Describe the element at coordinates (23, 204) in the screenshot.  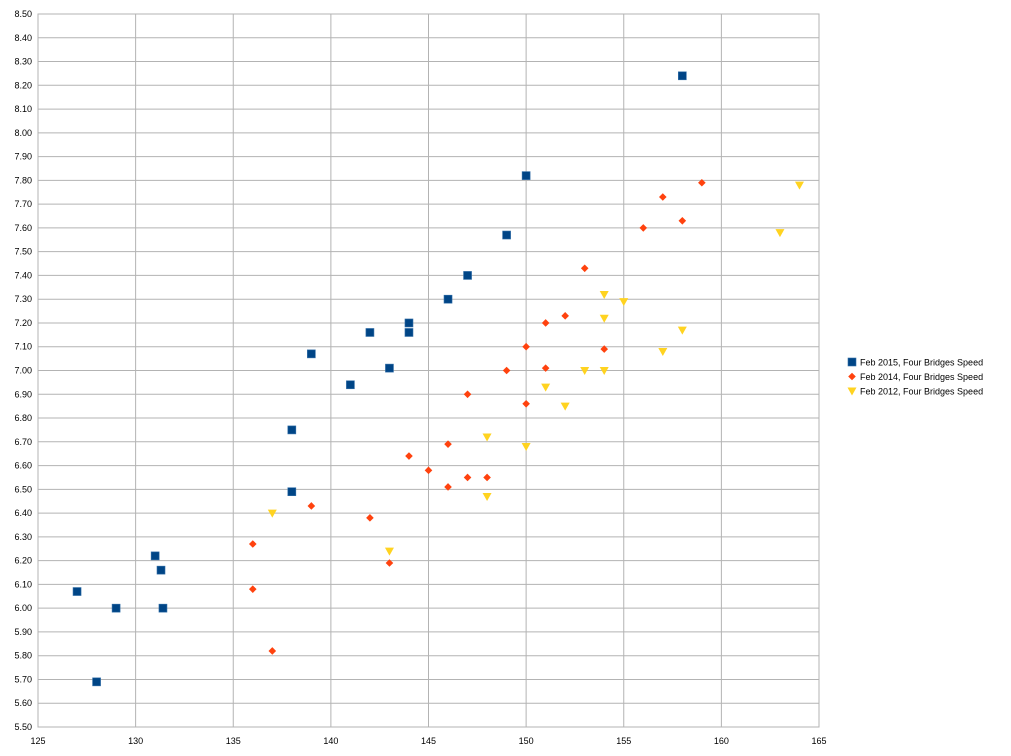
I see `y-tick-label: 7.70` at that location.